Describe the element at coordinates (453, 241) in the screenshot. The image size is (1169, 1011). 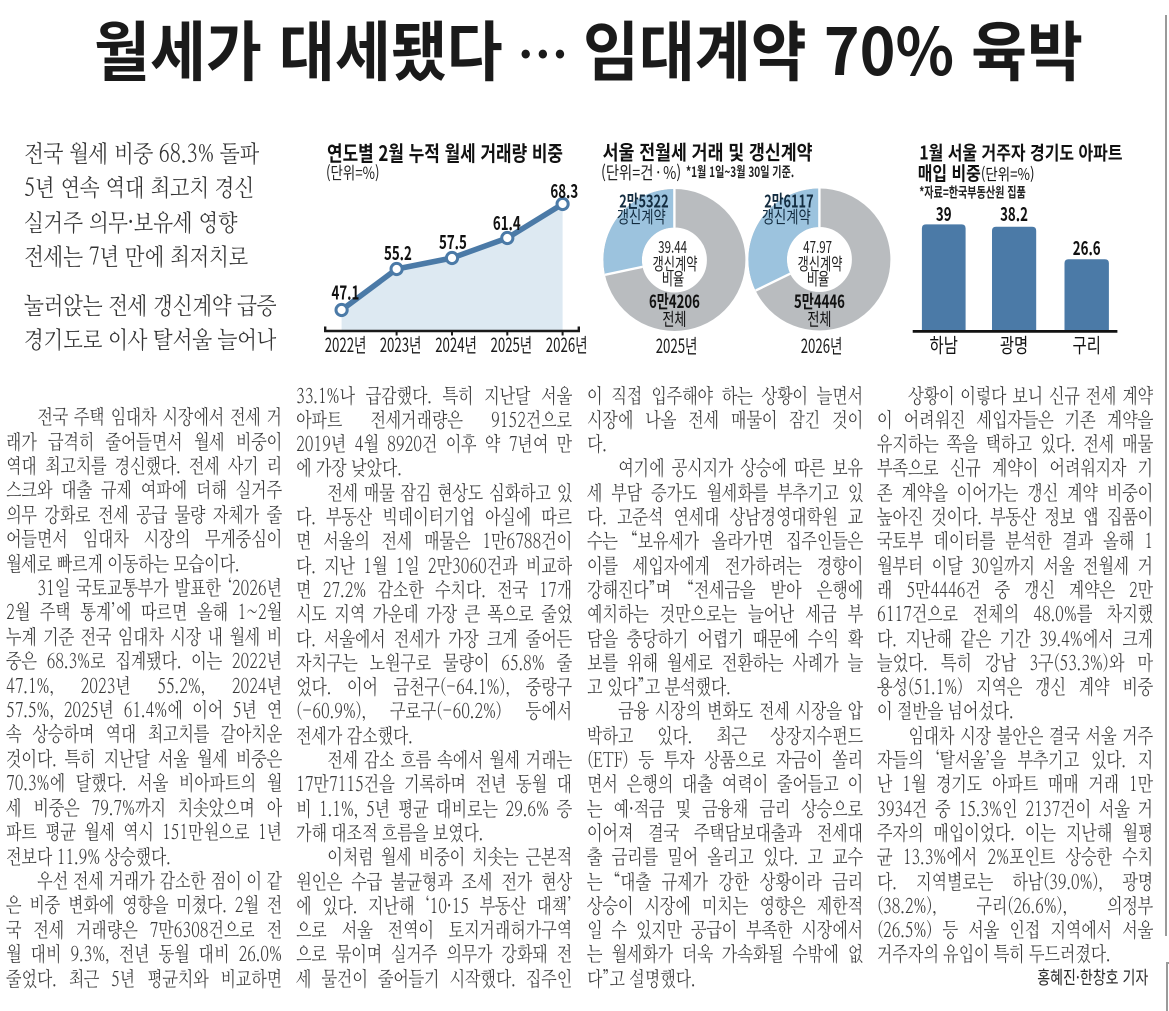
I see `svg-text: 57.5` at that location.